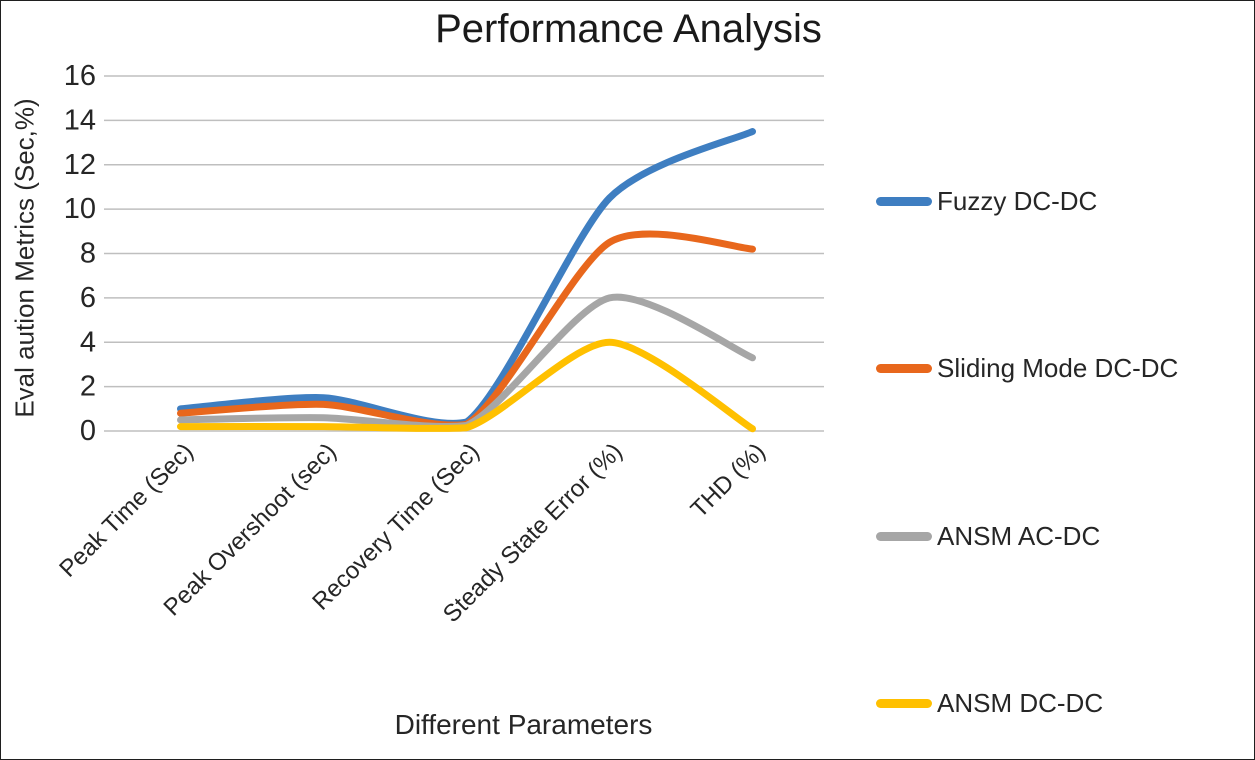 The height and width of the screenshot is (760, 1255). What do you see at coordinates (80, 209) in the screenshot?
I see `y-tick-label: 10` at bounding box center [80, 209].